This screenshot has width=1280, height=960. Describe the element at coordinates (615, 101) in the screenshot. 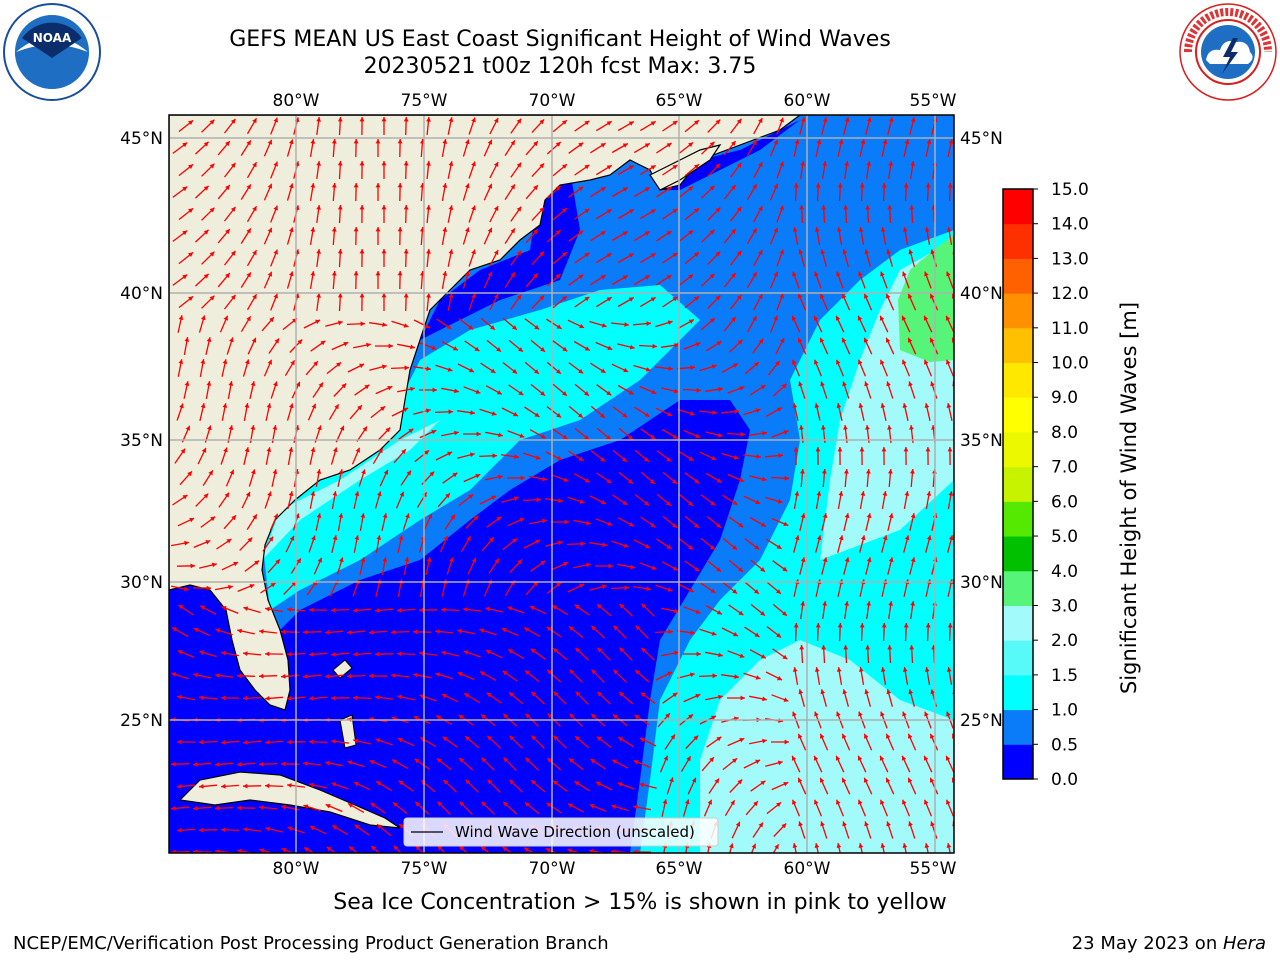

I see `lon-labels-top: 80°W 75°W 70°W 65°W 60°W 55°W` at that location.